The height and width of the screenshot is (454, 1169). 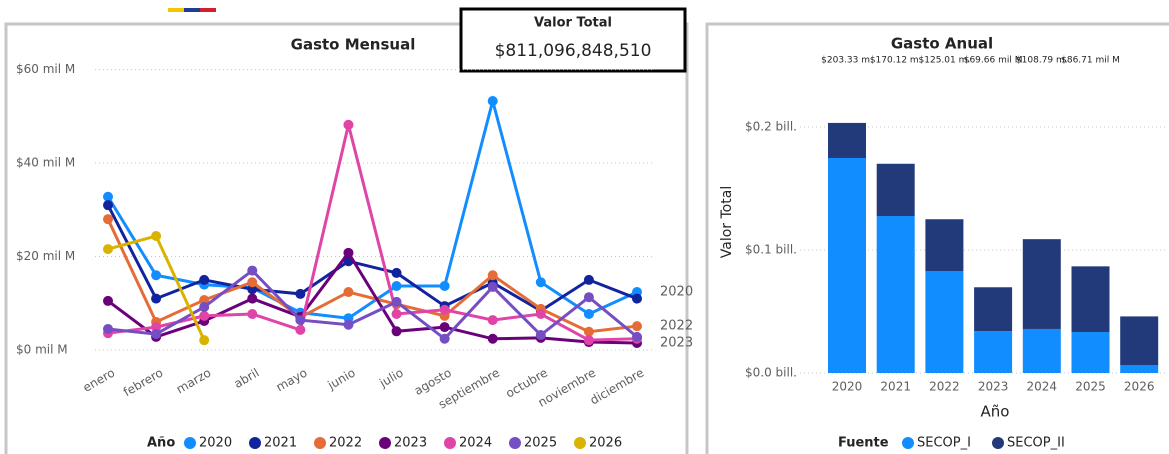 I want to click on card, so click(x=573, y=40).